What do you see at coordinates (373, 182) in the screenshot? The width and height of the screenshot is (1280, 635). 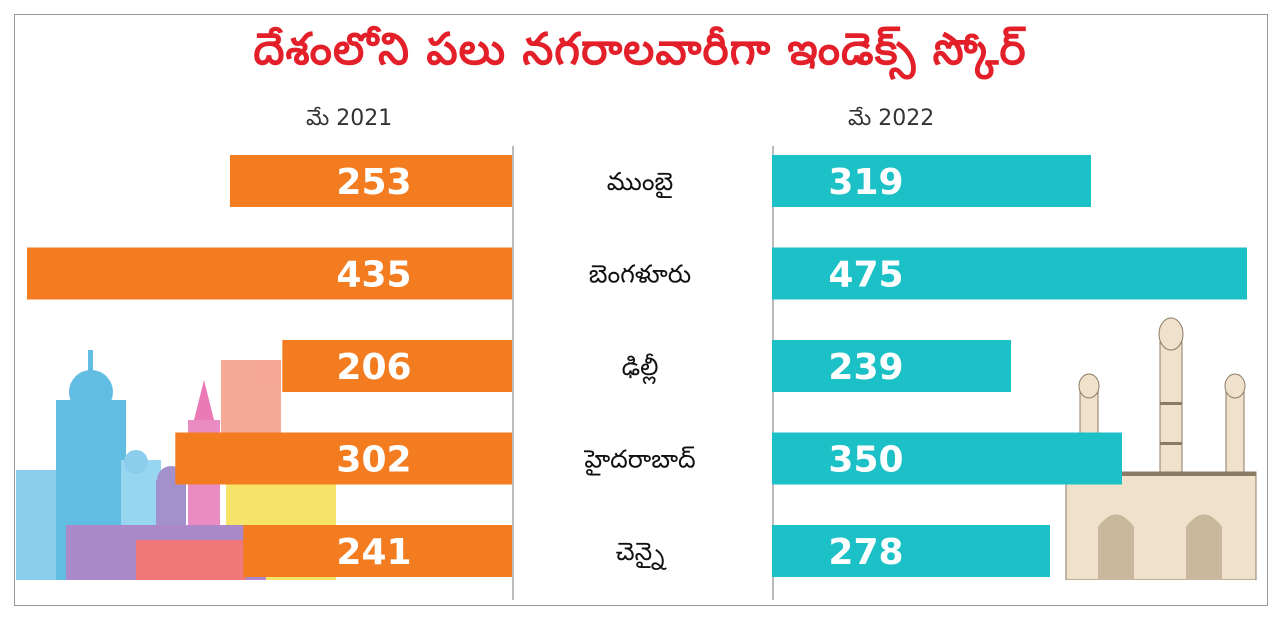 I see `value-label-2021-0: 253` at bounding box center [373, 182].